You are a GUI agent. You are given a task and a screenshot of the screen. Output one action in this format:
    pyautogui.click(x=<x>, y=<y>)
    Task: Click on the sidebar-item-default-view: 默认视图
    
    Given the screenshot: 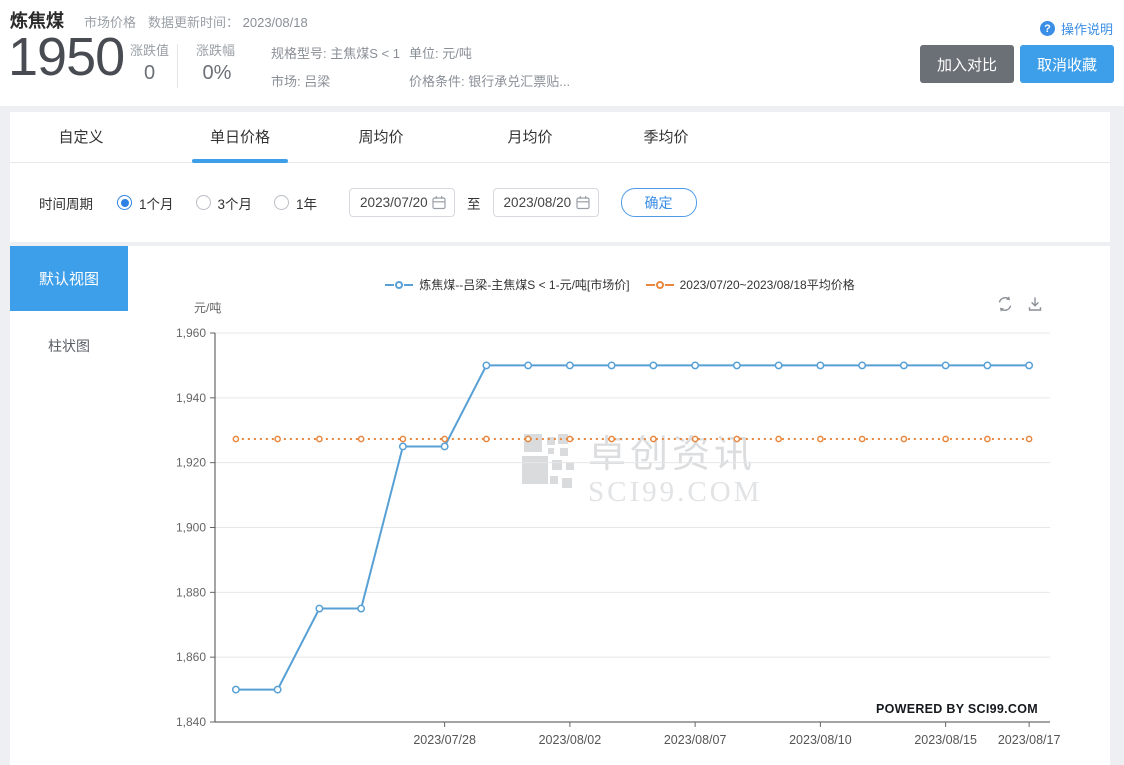 What is the action you would take?
    pyautogui.click(x=69, y=278)
    